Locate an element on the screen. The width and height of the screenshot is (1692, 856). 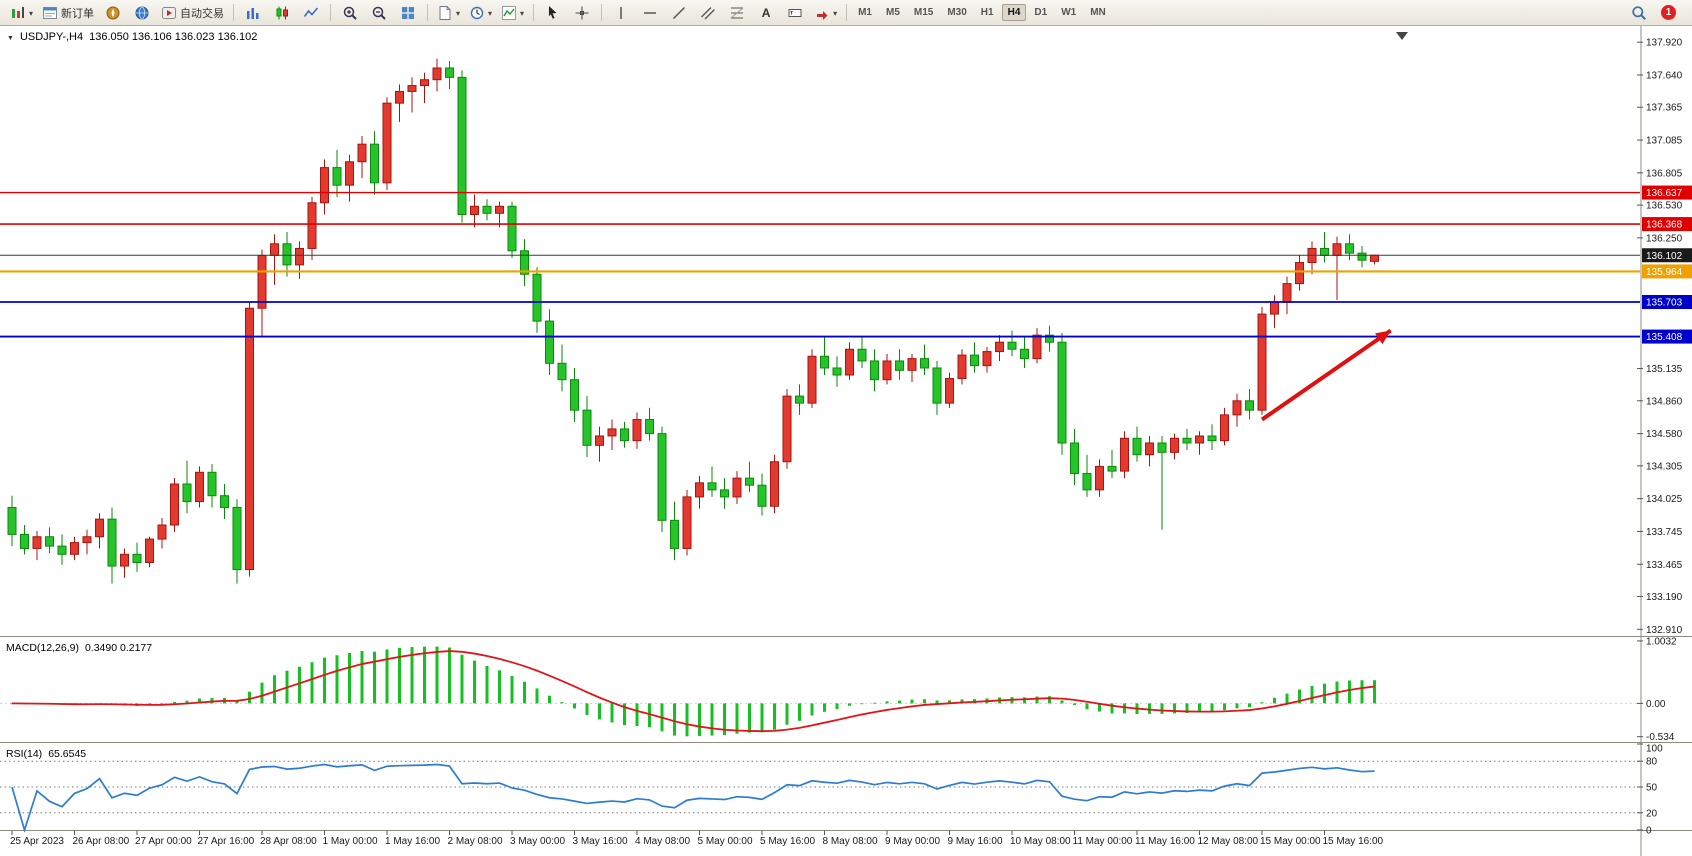
vertical-line-button is located at coordinates (621, 13).